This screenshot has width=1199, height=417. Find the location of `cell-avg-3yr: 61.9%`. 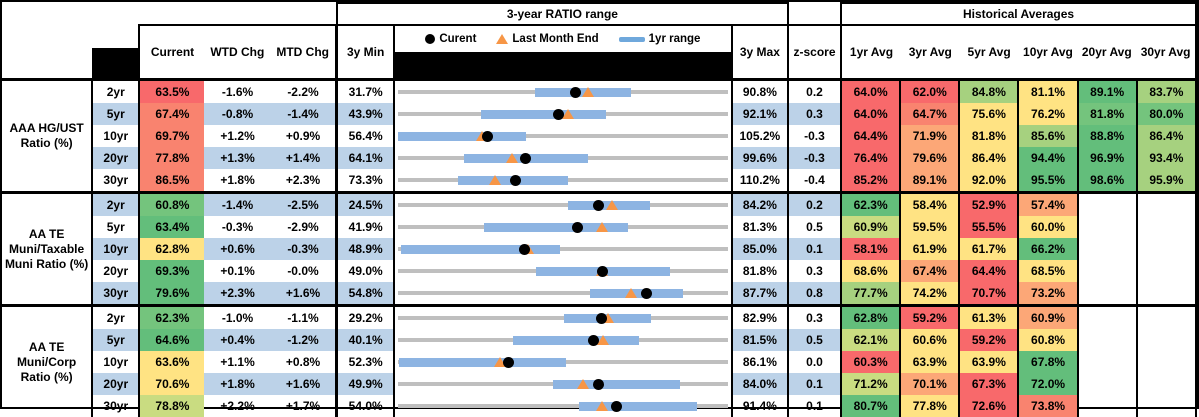

cell-avg-3yr: 61.9% is located at coordinates (929, 249).